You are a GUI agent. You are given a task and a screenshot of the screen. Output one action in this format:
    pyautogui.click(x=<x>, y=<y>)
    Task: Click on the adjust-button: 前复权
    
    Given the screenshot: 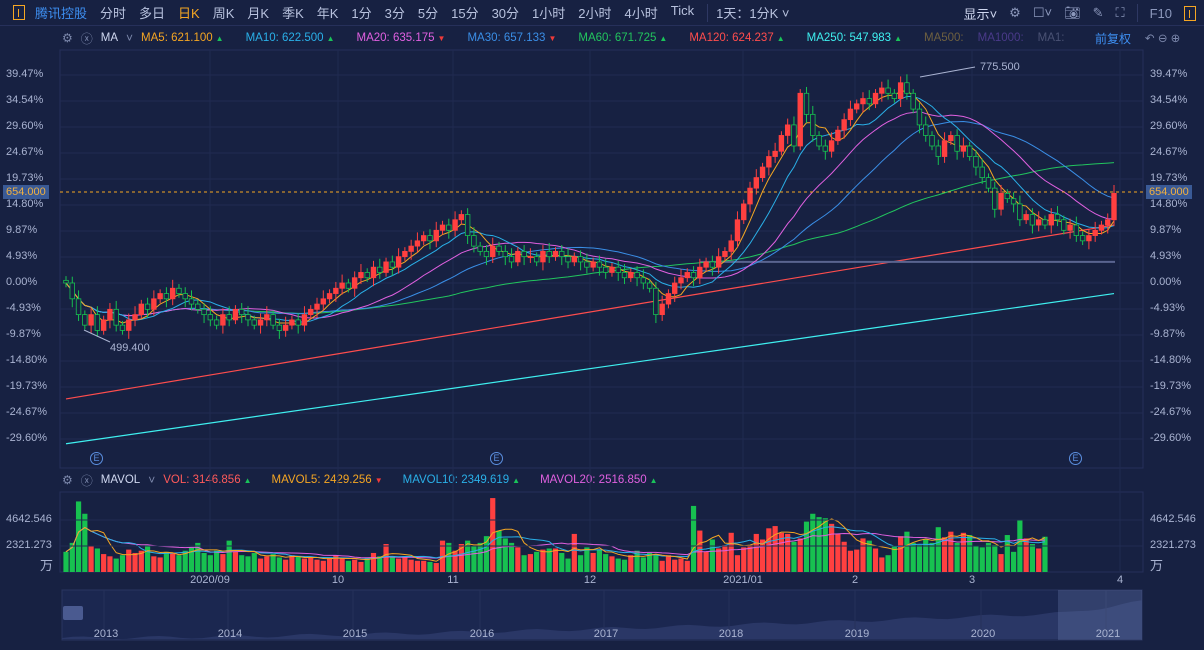 What is the action you would take?
    pyautogui.click(x=1113, y=38)
    